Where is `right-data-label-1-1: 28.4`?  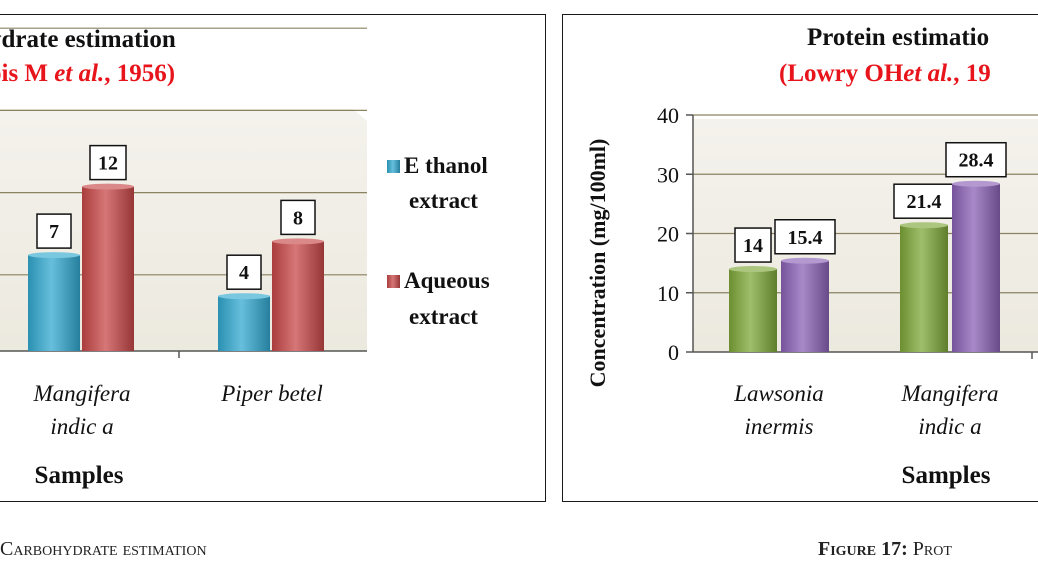 right-data-label-1-1: 28.4 is located at coordinates (976, 161).